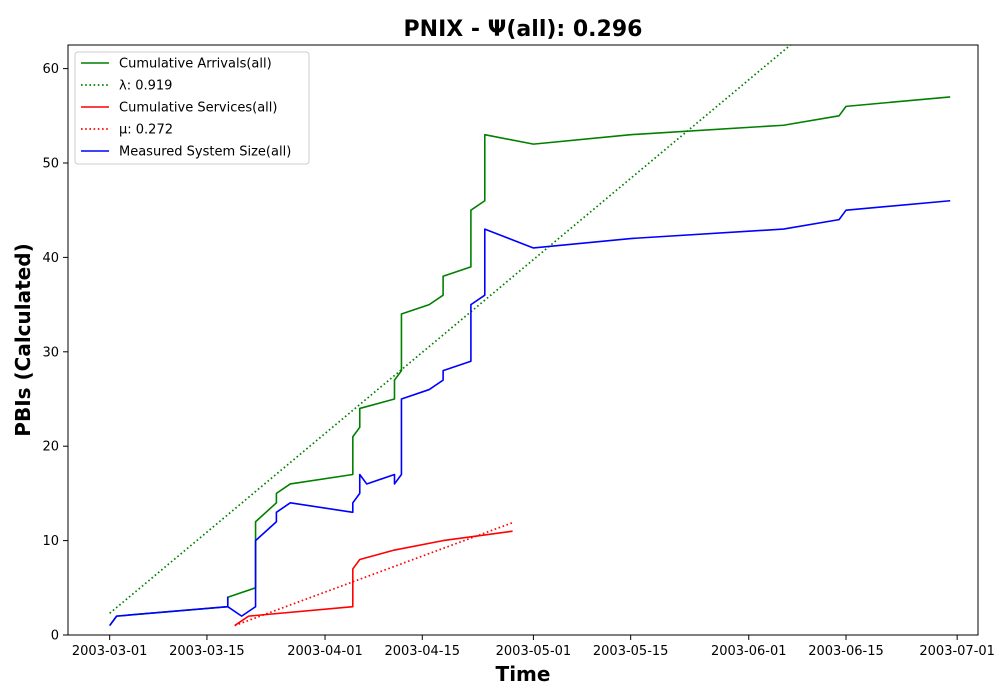 The height and width of the screenshot is (700, 1000). Describe the element at coordinates (422, 651) in the screenshot. I see `x-tick-label: 2003-04-15` at that location.